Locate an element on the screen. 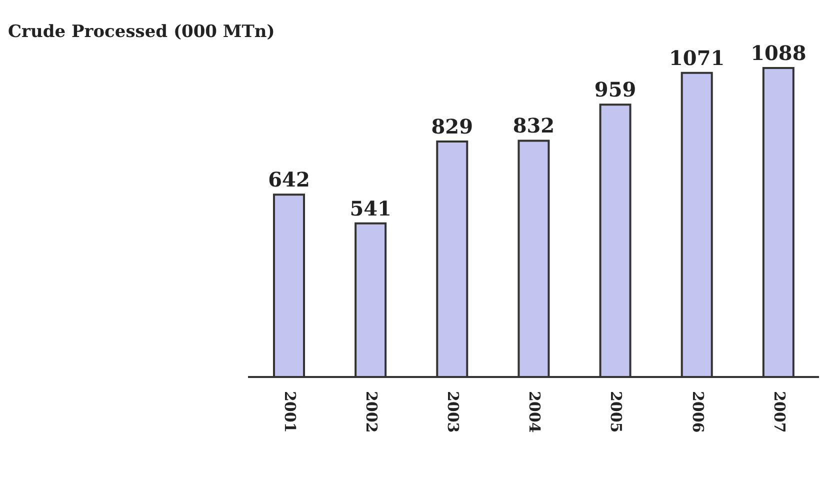 Image resolution: width=837 pixels, height=485 pixels. x-tick-label: 2003 is located at coordinates (453, 412).